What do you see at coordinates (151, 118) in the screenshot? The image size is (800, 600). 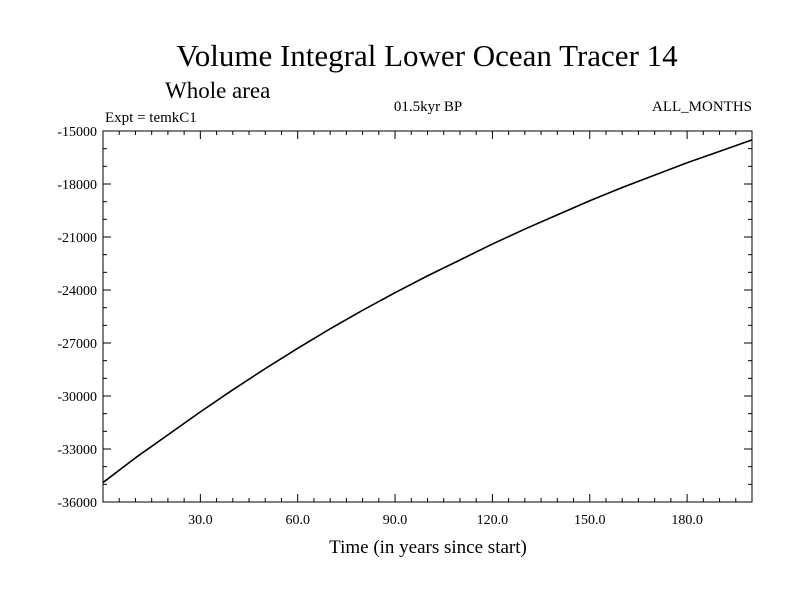 I see `experiment-label: Expt = temkC1` at bounding box center [151, 118].